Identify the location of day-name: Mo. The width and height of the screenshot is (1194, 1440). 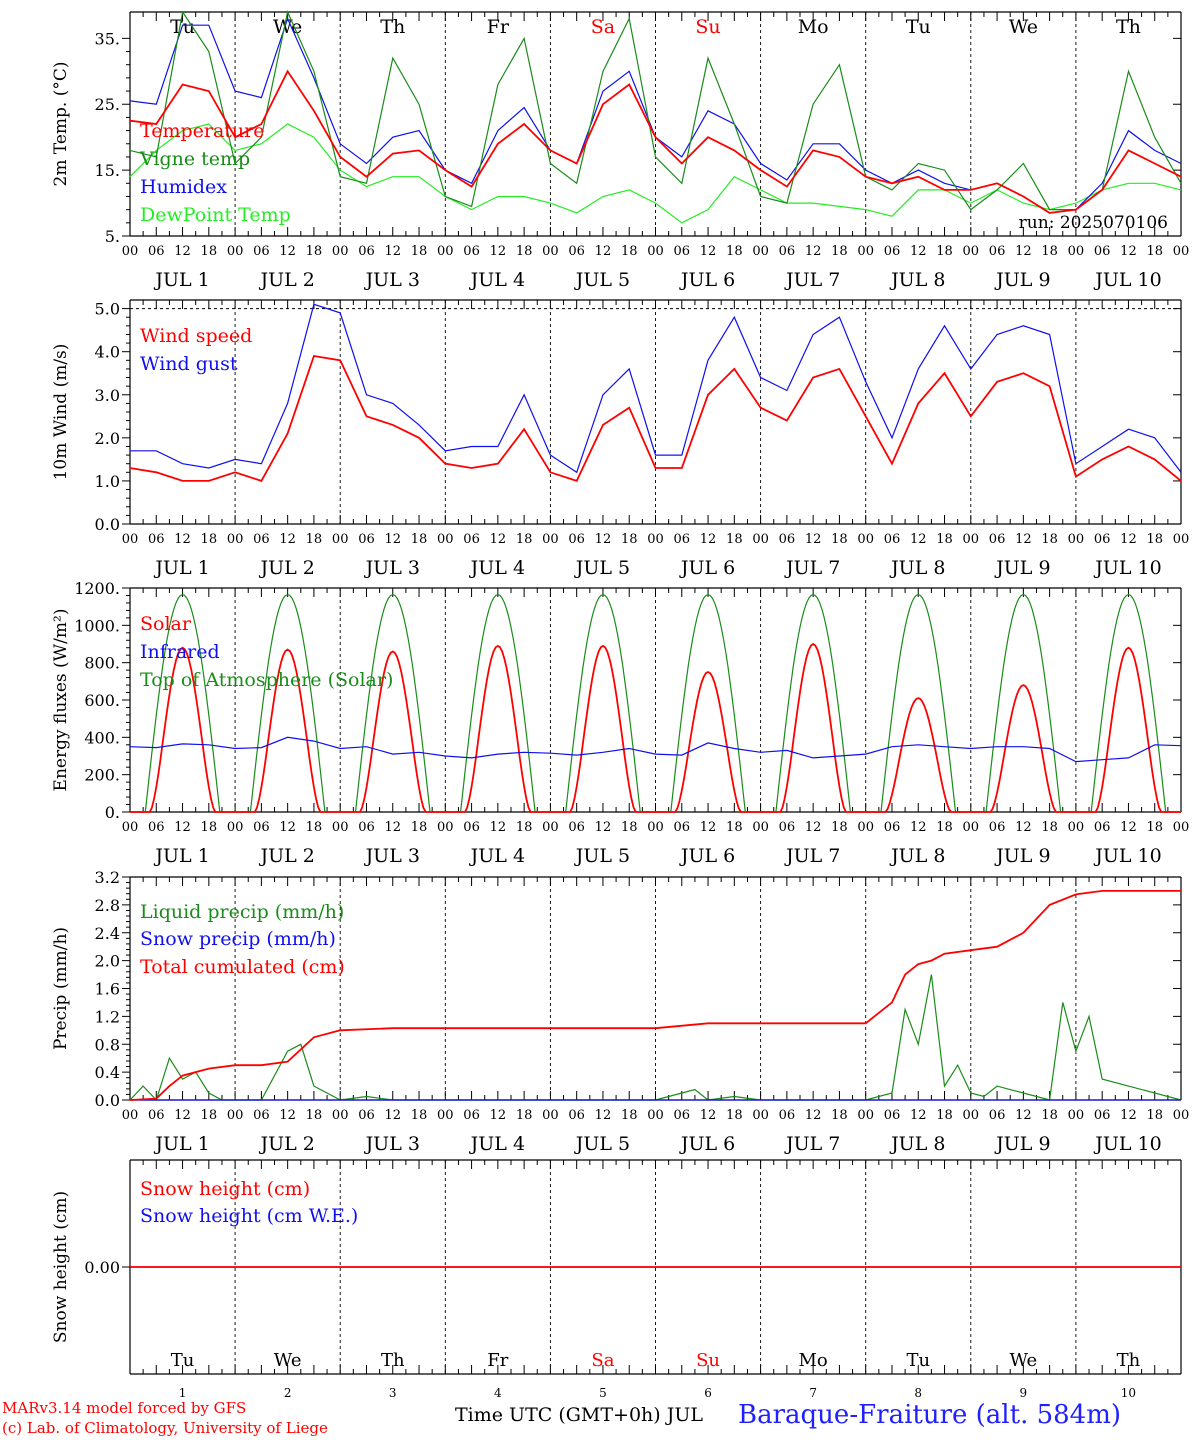
(813, 1360).